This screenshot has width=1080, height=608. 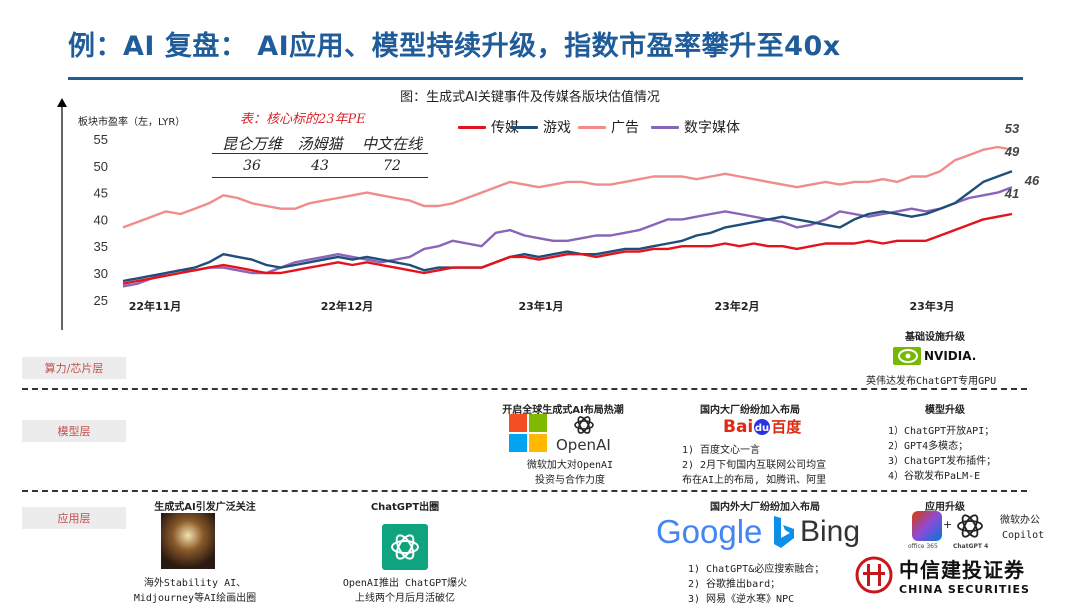 I want to click on data-label: 49, so click(x=1012, y=151).